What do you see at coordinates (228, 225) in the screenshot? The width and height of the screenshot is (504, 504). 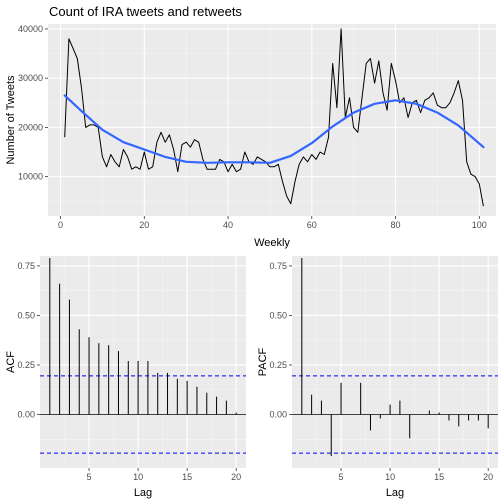 I see `x-tick-label: 40` at bounding box center [228, 225].